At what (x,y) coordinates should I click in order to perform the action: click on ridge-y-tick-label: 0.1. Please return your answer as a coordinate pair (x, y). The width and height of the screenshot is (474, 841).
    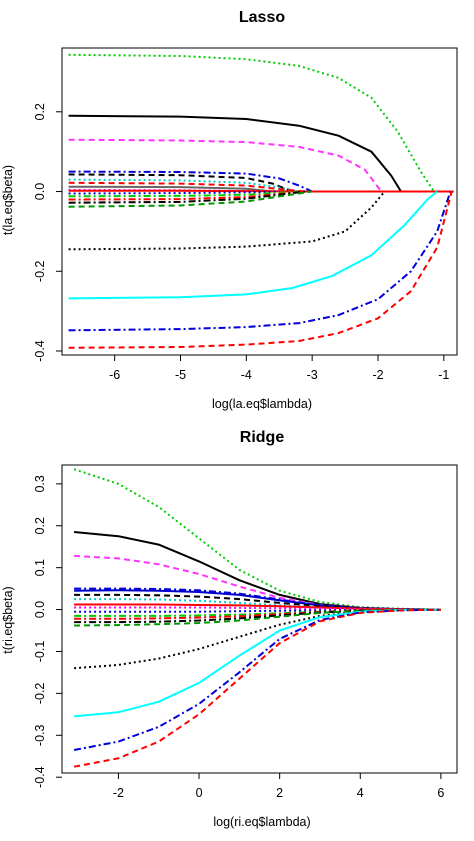
    Looking at the image, I should click on (40, 567).